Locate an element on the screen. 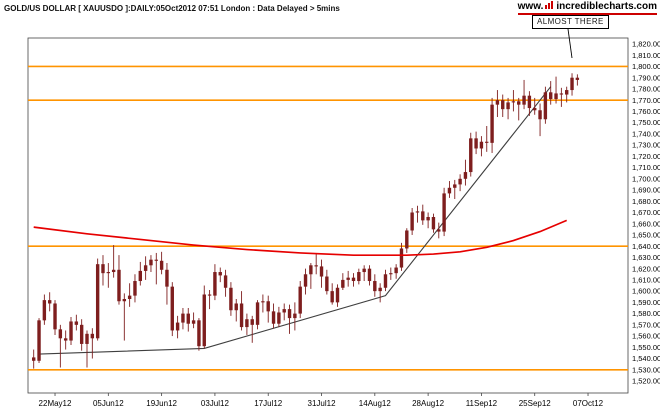 Image resolution: width=660 pixels, height=420 pixels. svg-text: 1,550.00 is located at coordinates (646, 347).